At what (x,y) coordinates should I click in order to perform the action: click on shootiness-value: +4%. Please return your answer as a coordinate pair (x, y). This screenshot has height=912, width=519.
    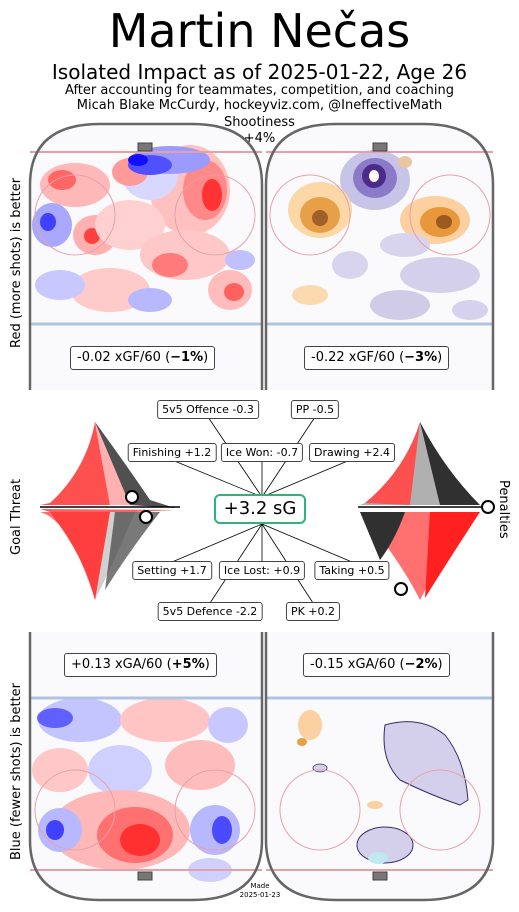
    Looking at the image, I should click on (259, 138).